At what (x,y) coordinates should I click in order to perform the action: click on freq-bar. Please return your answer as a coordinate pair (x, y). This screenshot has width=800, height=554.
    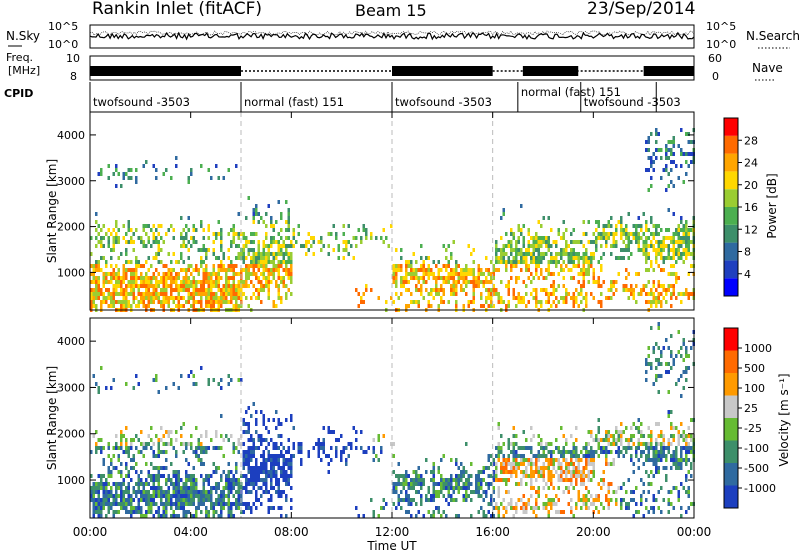
    Looking at the image, I should click on (165, 71).